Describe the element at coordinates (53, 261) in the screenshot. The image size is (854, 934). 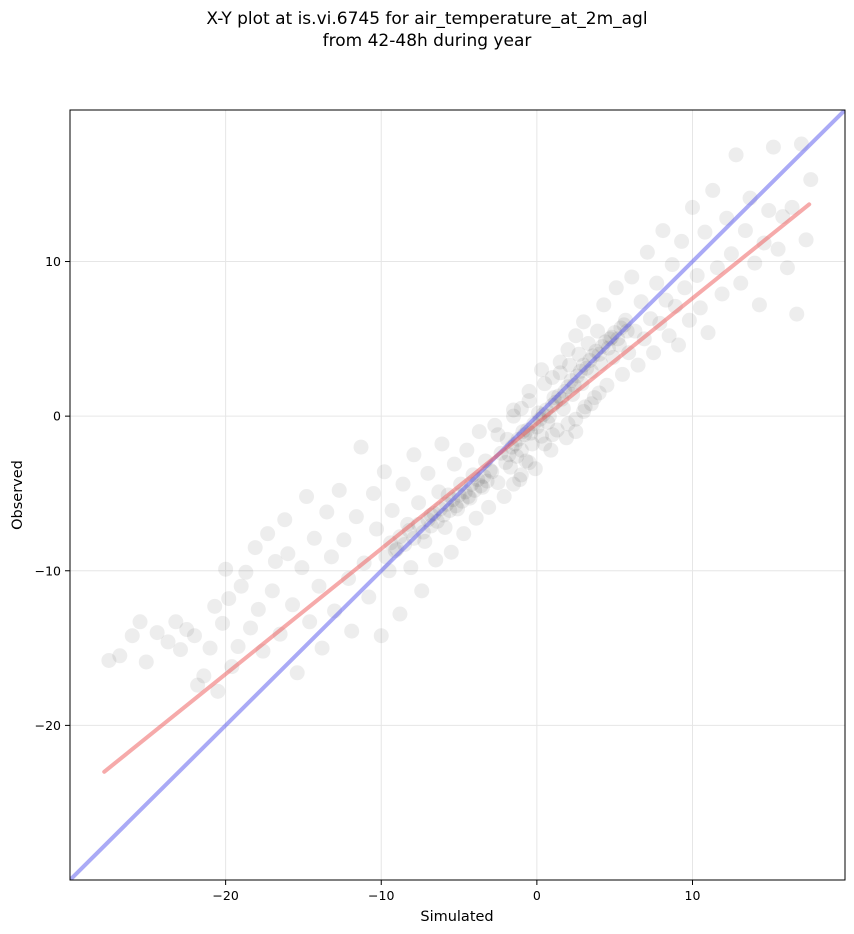
I see `y-tick-label-3: 10` at that location.